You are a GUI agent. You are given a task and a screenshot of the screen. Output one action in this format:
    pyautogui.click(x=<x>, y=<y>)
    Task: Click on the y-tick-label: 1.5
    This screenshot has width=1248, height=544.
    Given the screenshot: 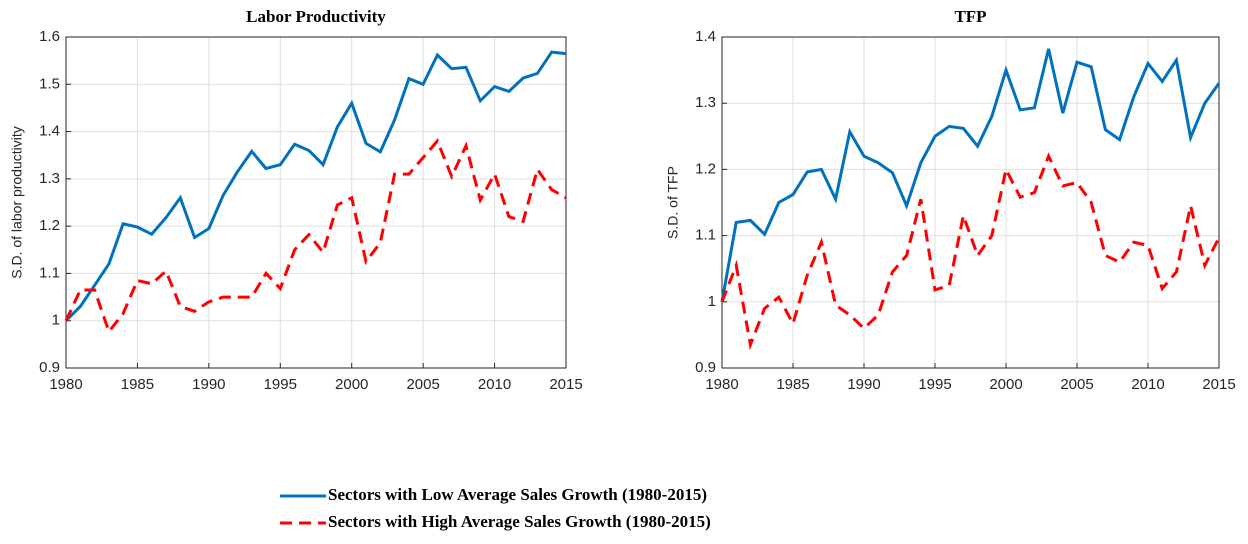 What is the action you would take?
    pyautogui.click(x=49, y=83)
    